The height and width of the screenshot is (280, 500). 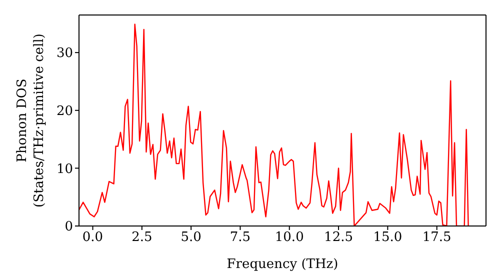 I want to click on y-tick-label: 10, so click(x=64, y=169).